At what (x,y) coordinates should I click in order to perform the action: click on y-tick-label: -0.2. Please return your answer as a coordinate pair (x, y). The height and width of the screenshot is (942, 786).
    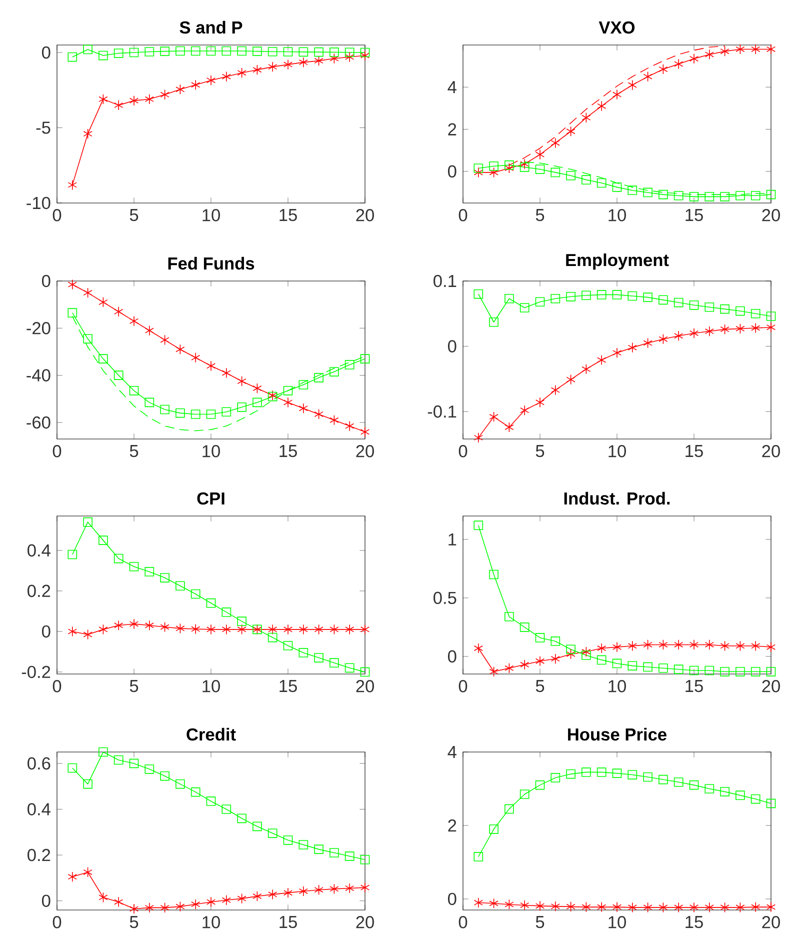
    Looking at the image, I should click on (36, 672).